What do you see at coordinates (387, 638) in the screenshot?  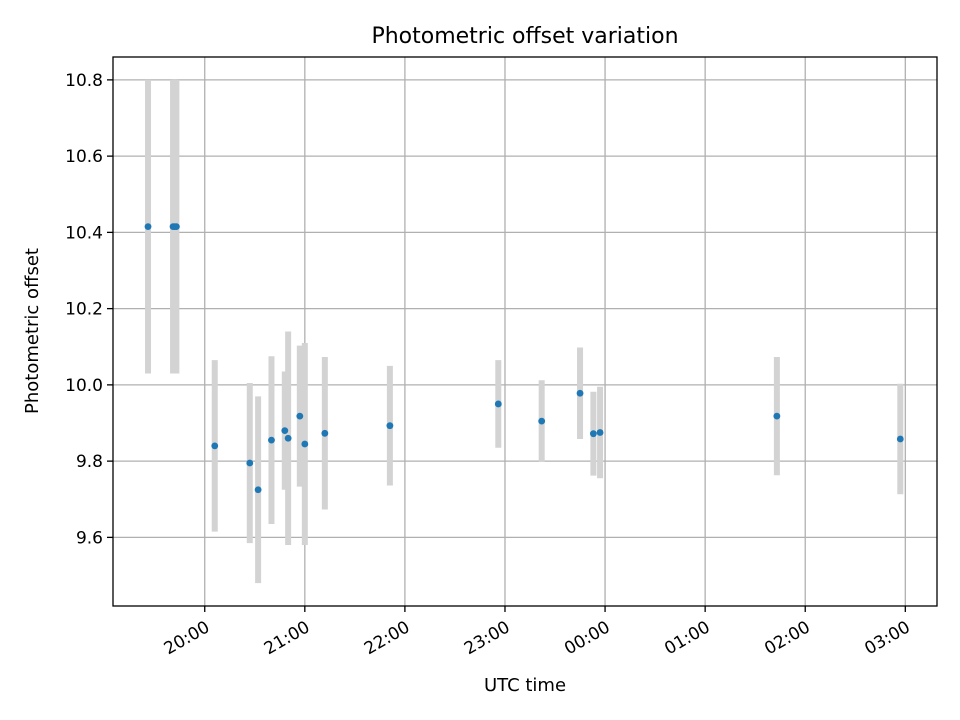 I see `x-tick-label: 22:00` at bounding box center [387, 638].